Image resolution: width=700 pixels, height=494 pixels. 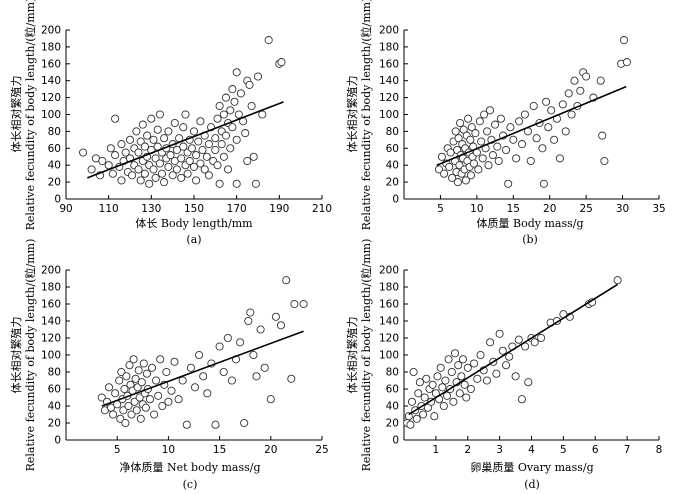 What do you see at coordinates (393, 115) in the screenshot?
I see `y-ticks-b: 0 20 40 60 80 100 120 140 160 180 200` at bounding box center [393, 115].